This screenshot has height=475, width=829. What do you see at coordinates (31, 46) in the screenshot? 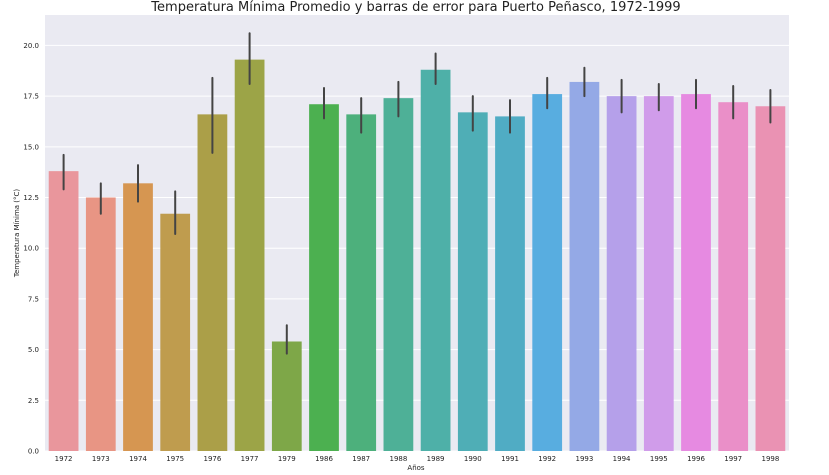
I see `y-tick-label: 20.0` at bounding box center [31, 46].